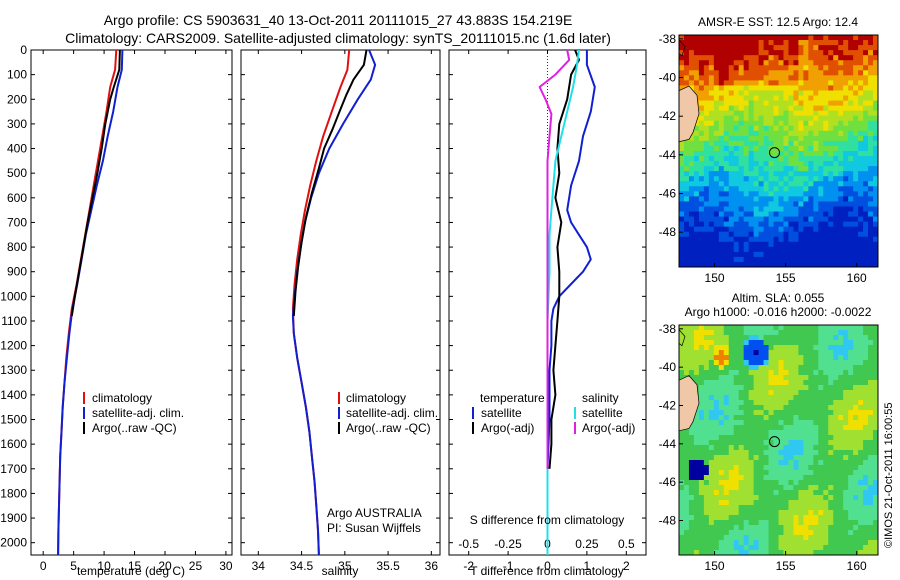 The image size is (900, 580). Describe the element at coordinates (13, 370) in the screenshot. I see `y-tick-label: 1300` at that location.